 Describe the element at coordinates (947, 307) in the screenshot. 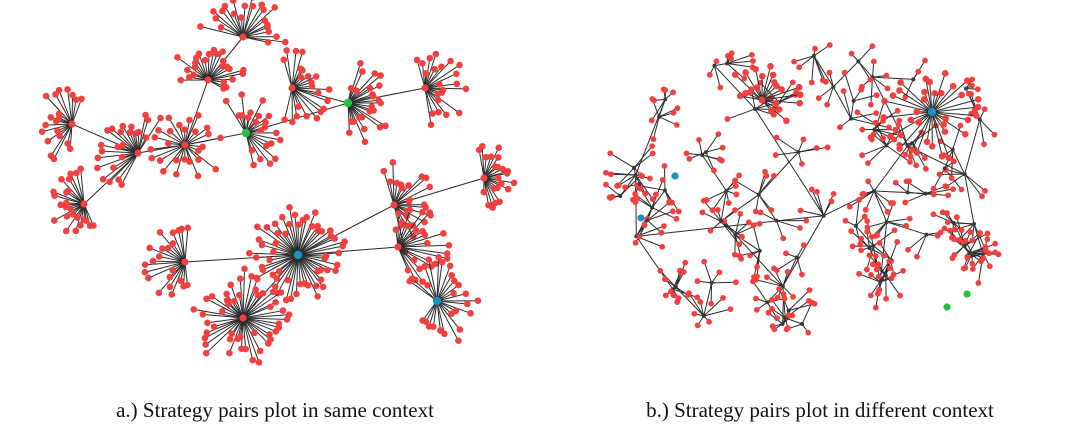

I see `green-node` at that location.